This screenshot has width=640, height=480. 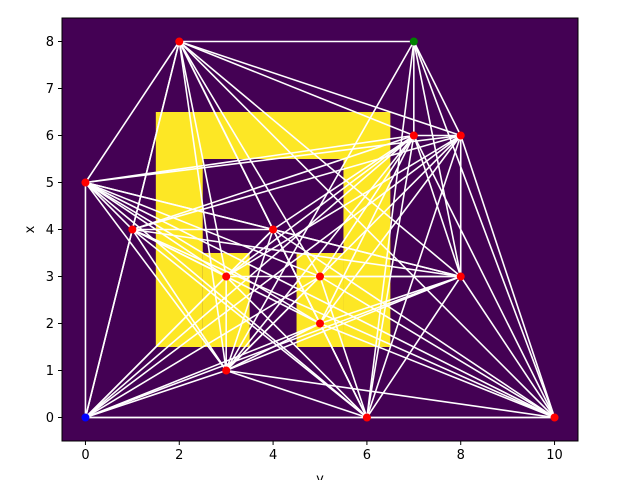 What do you see at coordinates (50, 42) in the screenshot?
I see `y-tick-label: 8` at bounding box center [50, 42].